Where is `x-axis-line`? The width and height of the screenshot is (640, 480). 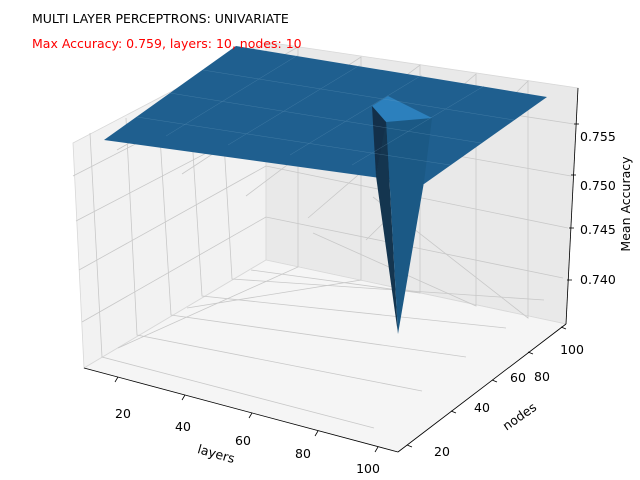
x-axis-line is located at coordinates (241, 410).